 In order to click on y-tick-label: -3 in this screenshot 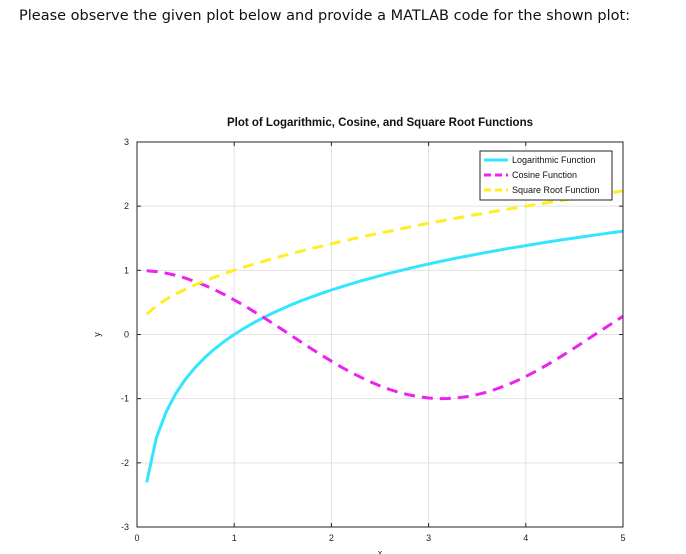, I will do `click(125, 527)`.